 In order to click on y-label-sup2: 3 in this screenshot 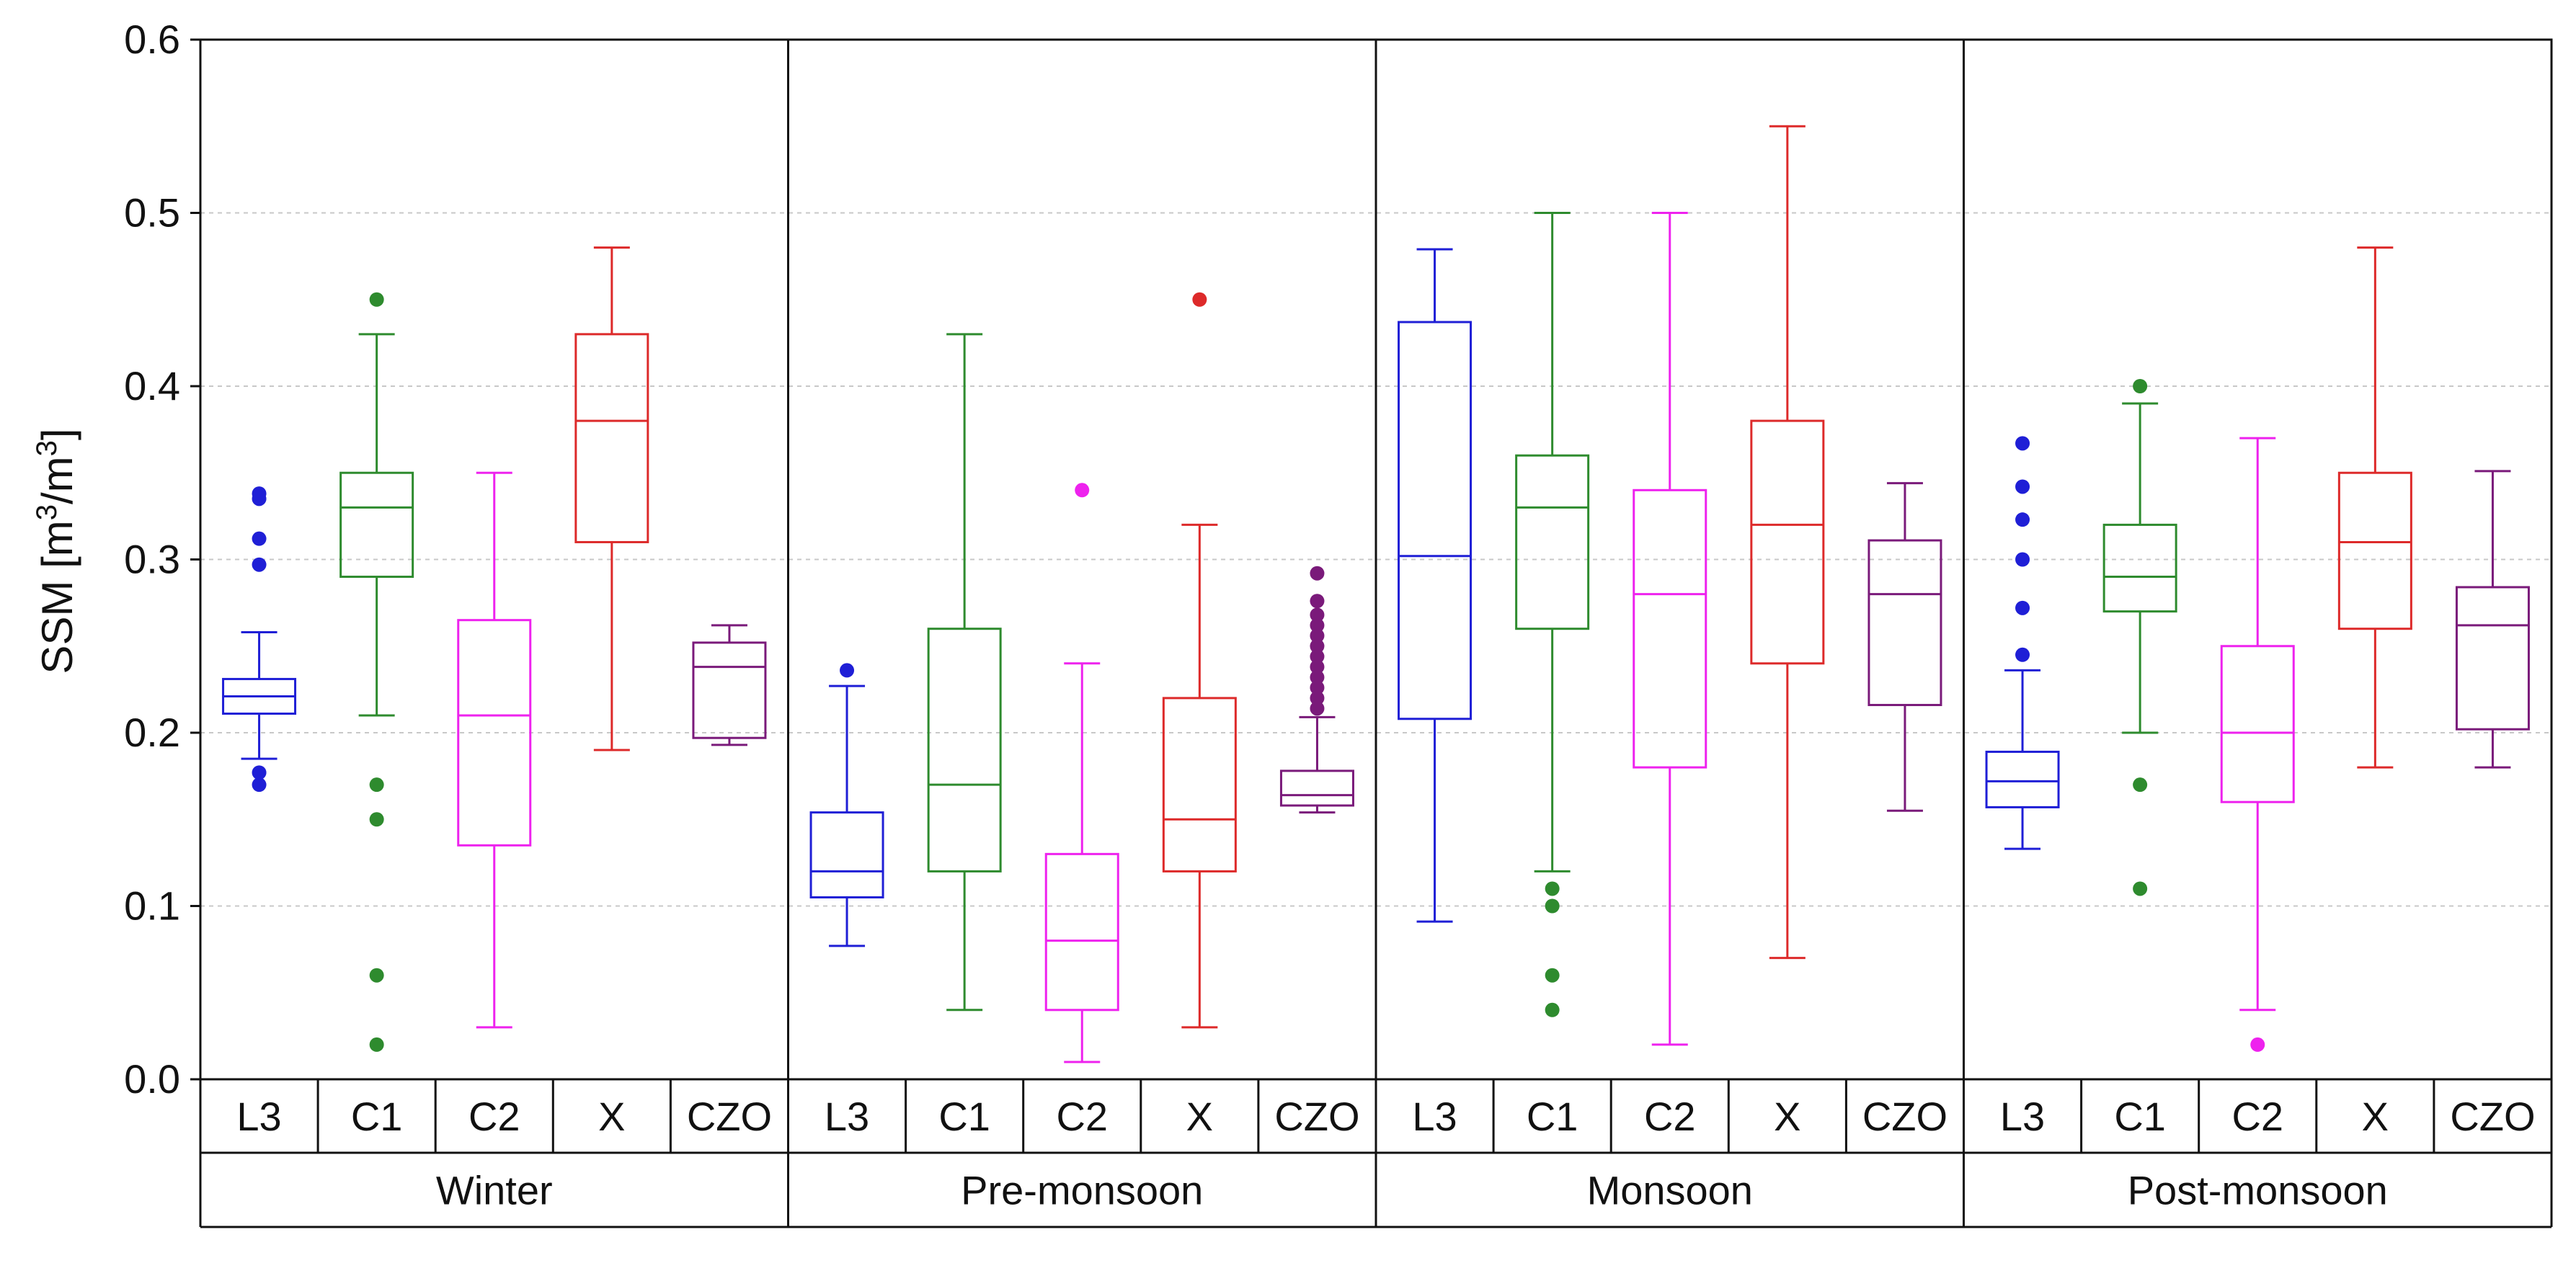, I will do `click(47, 448)`.